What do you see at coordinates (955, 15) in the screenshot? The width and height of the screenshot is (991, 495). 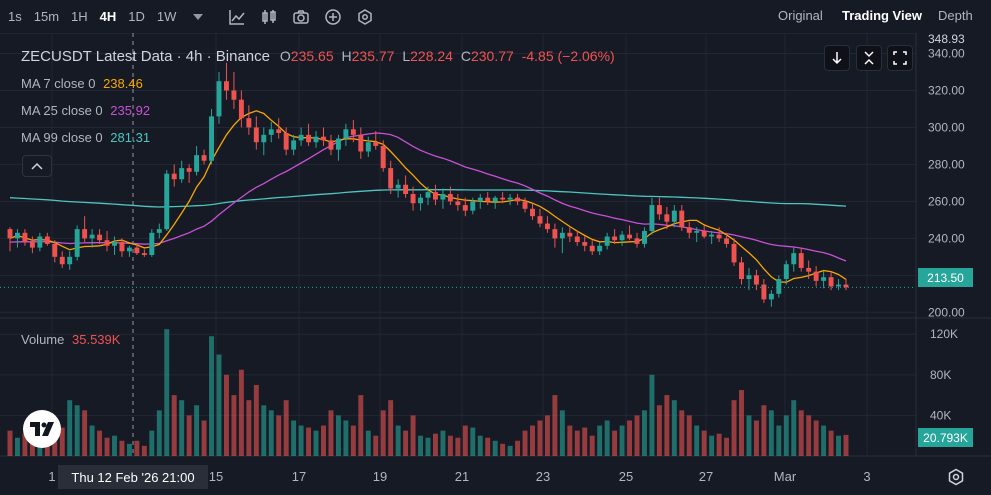 I see `view-depth: Depth` at bounding box center [955, 15].